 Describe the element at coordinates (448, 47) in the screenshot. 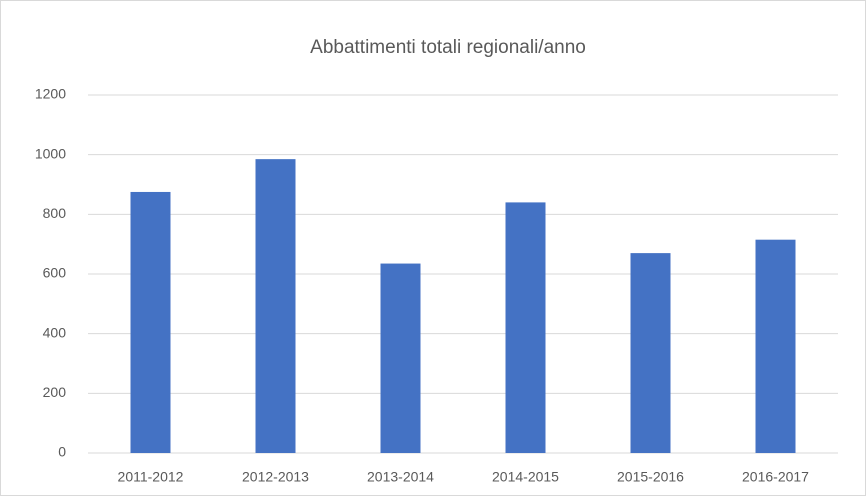

I see `chart-title: Abbattimenti totali regionali/anno` at that location.